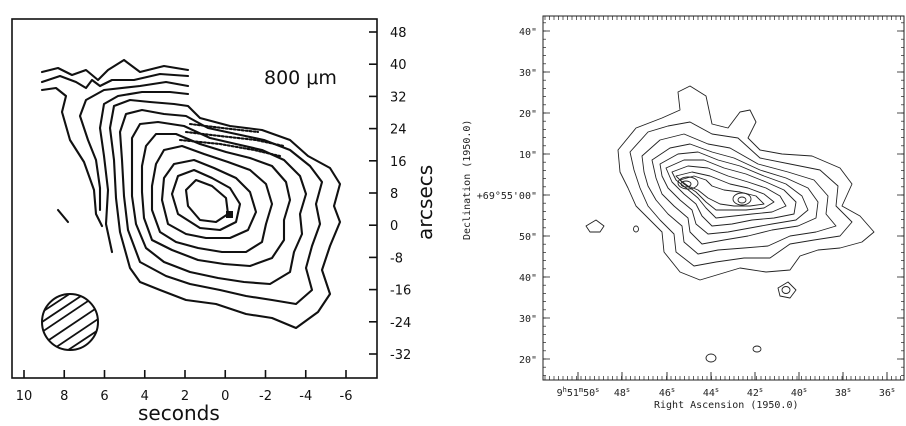 The height and width of the screenshot is (426, 906). I want to click on right-peak-1-inner, so click(686, 184).